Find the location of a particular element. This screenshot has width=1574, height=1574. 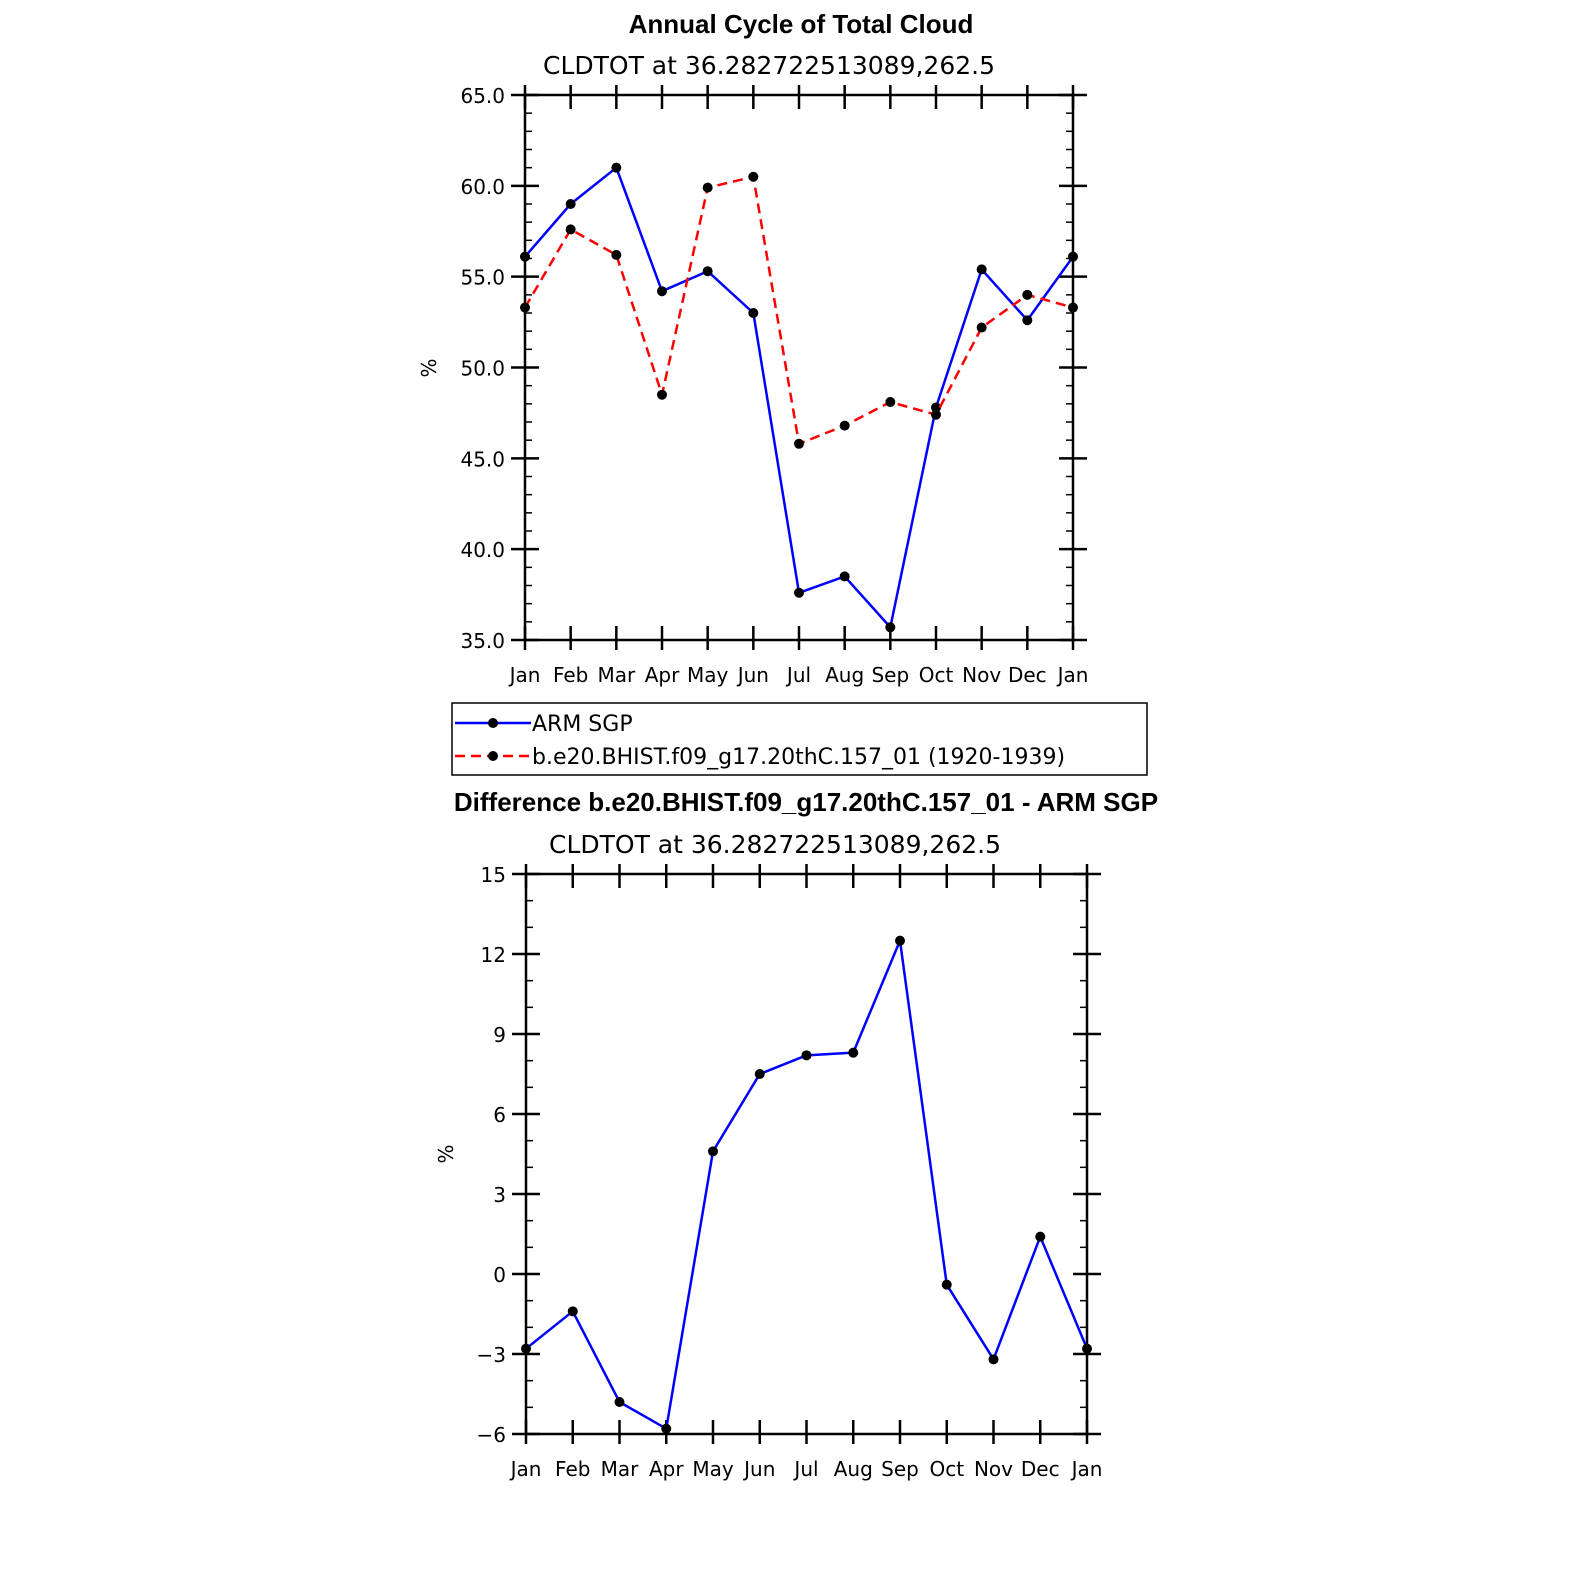

y-tick-label: 45.0 is located at coordinates (482, 459).